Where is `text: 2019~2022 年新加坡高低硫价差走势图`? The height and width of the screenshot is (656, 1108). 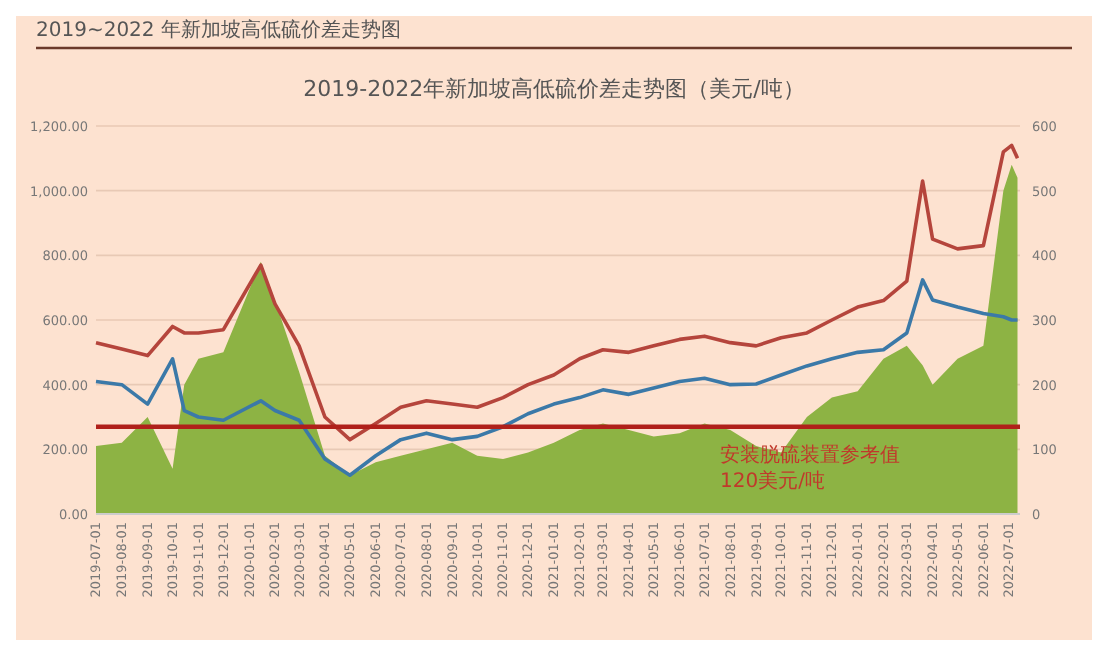 text: 2019~2022 年新加坡高低硫价差走势图 is located at coordinates (218, 30).